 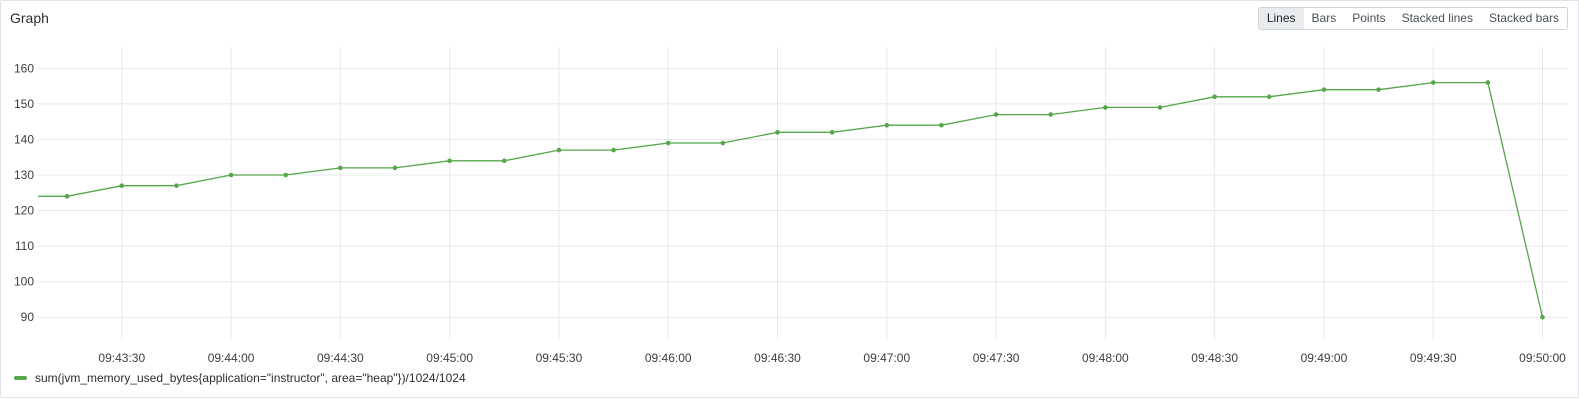 What do you see at coordinates (1369, 18) in the screenshot?
I see `chart-type-points-button: Points` at bounding box center [1369, 18].